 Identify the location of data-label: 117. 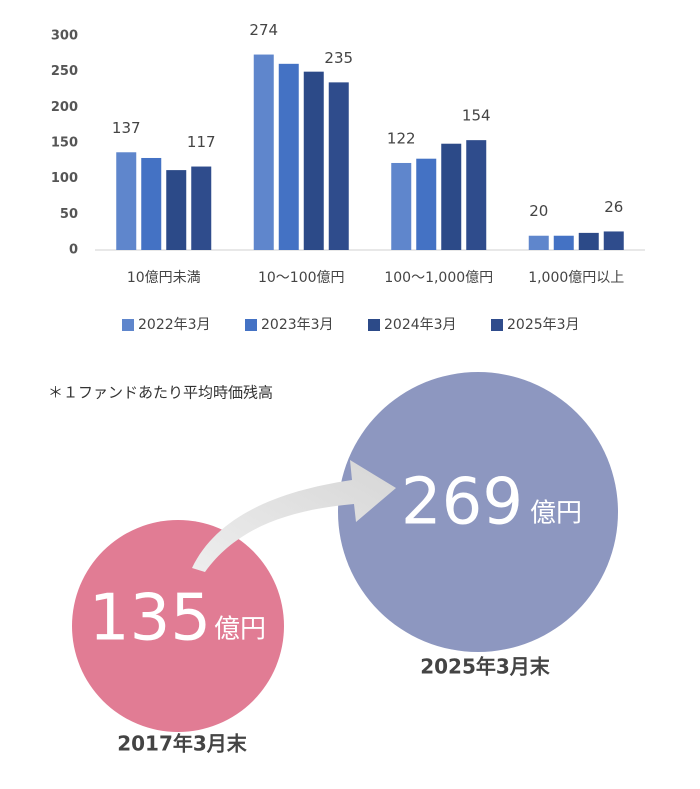
(201, 142).